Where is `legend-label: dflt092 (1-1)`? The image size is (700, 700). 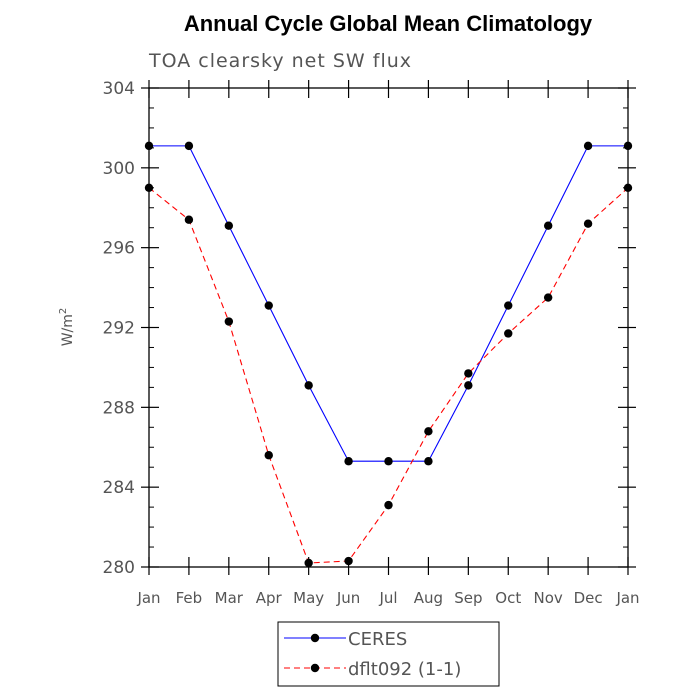 legend-label: dflt092 (1-1) is located at coordinates (404, 669).